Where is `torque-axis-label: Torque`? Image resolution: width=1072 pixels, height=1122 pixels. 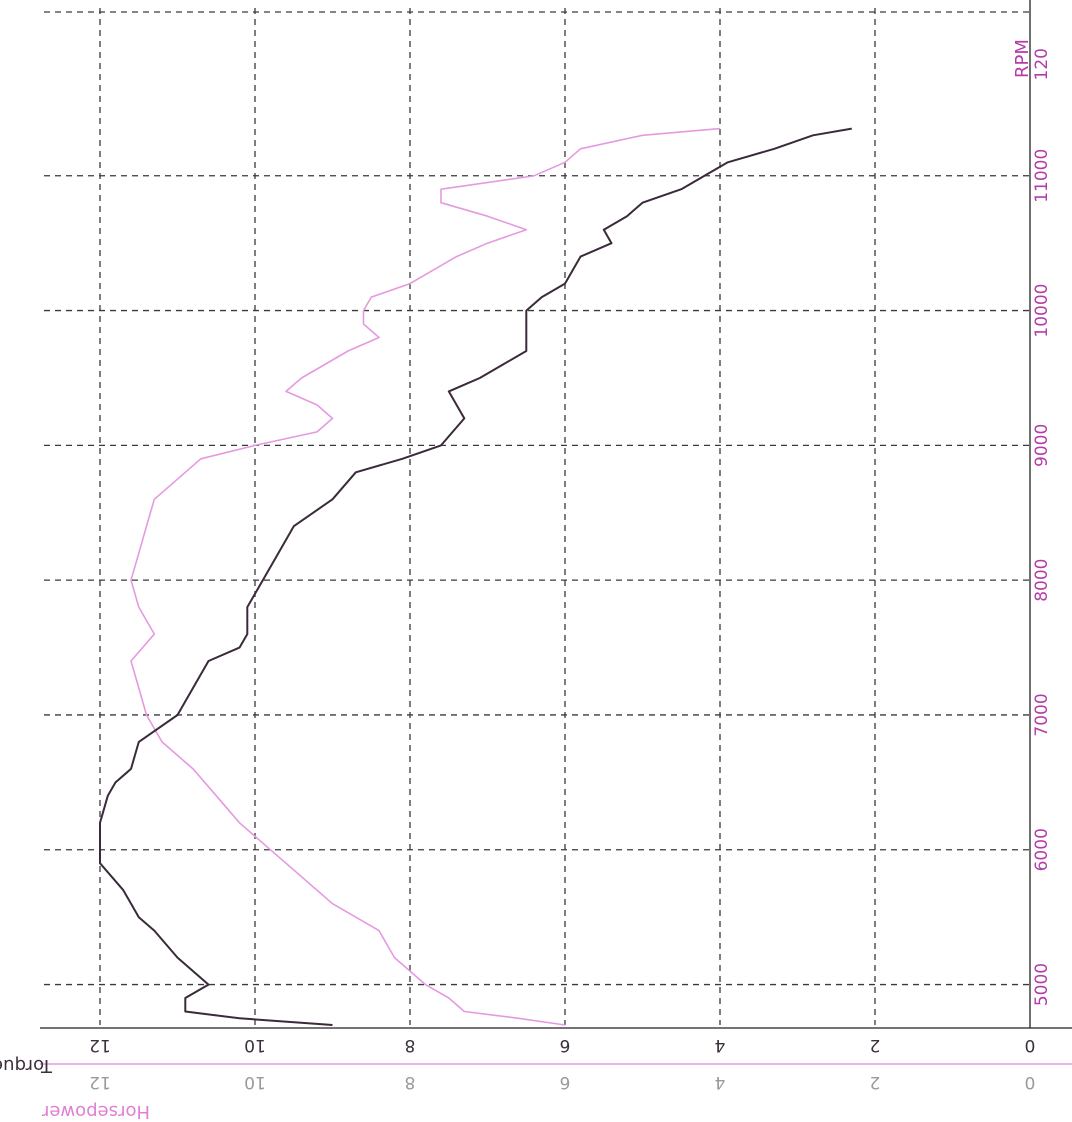 torque-axis-label: Torque is located at coordinates (26, 1065).